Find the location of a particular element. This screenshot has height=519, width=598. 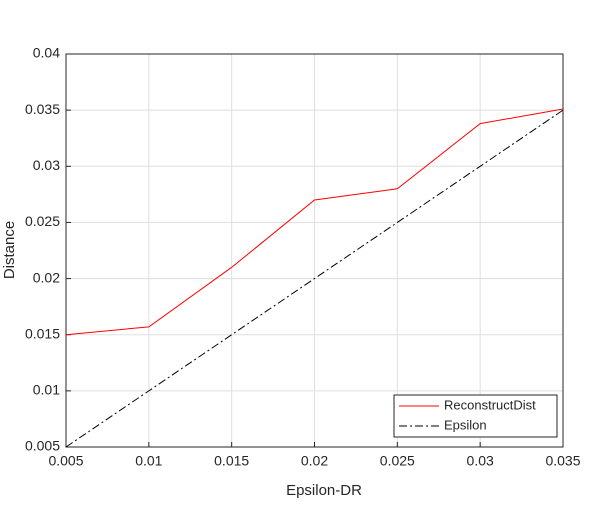

y-tick-label: 0.015 is located at coordinates (42, 333).